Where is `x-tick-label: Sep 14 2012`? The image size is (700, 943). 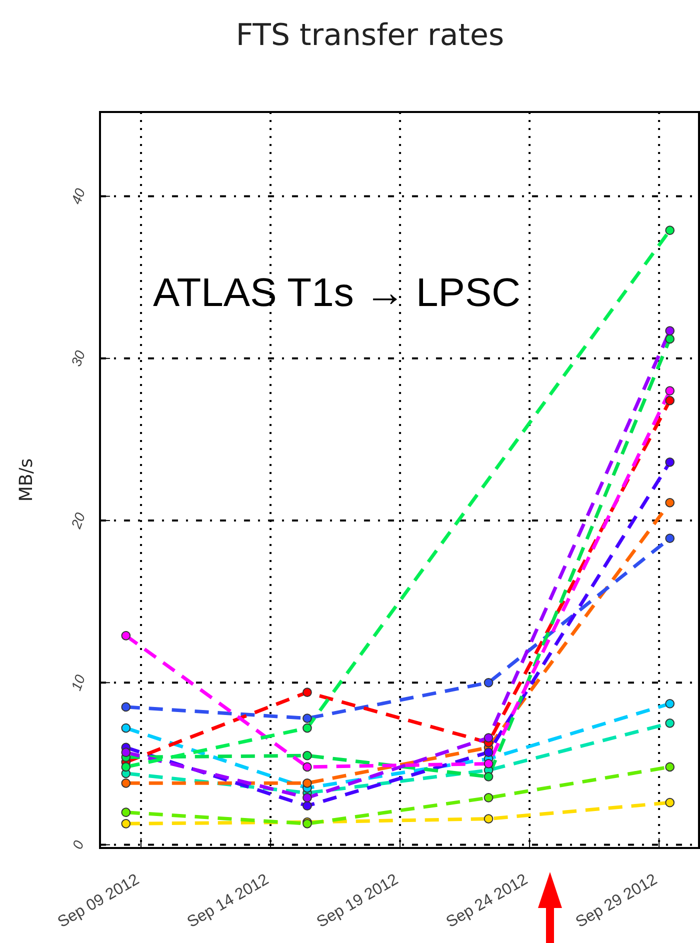 x-tick-label: Sep 14 2012 is located at coordinates (228, 901).